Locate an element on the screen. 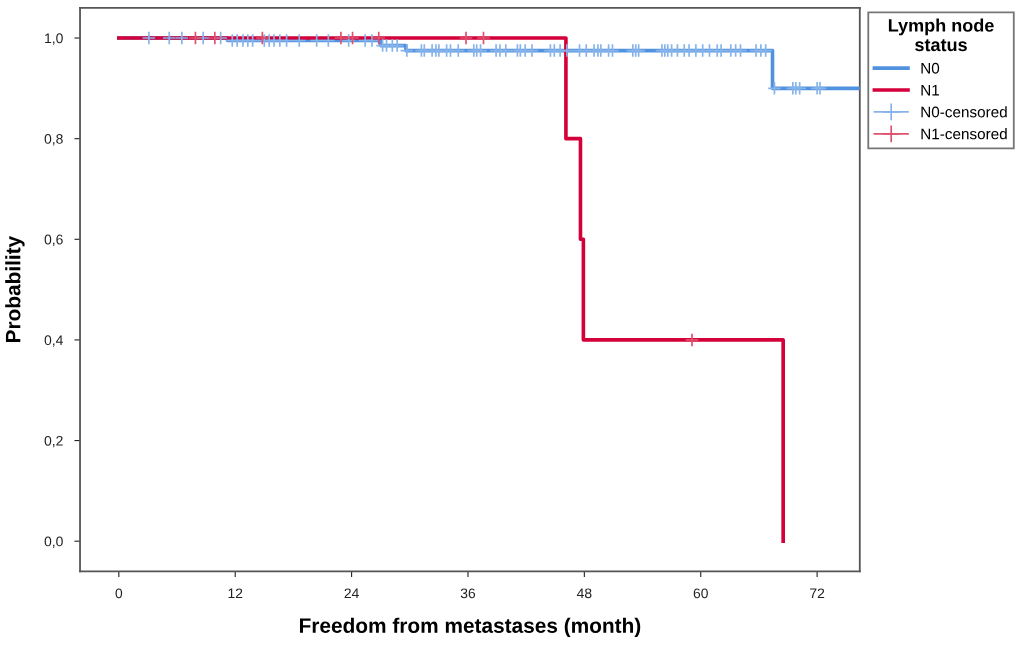 This screenshot has width=1026, height=653. y-tick-label: 0,8 is located at coordinates (53, 139).